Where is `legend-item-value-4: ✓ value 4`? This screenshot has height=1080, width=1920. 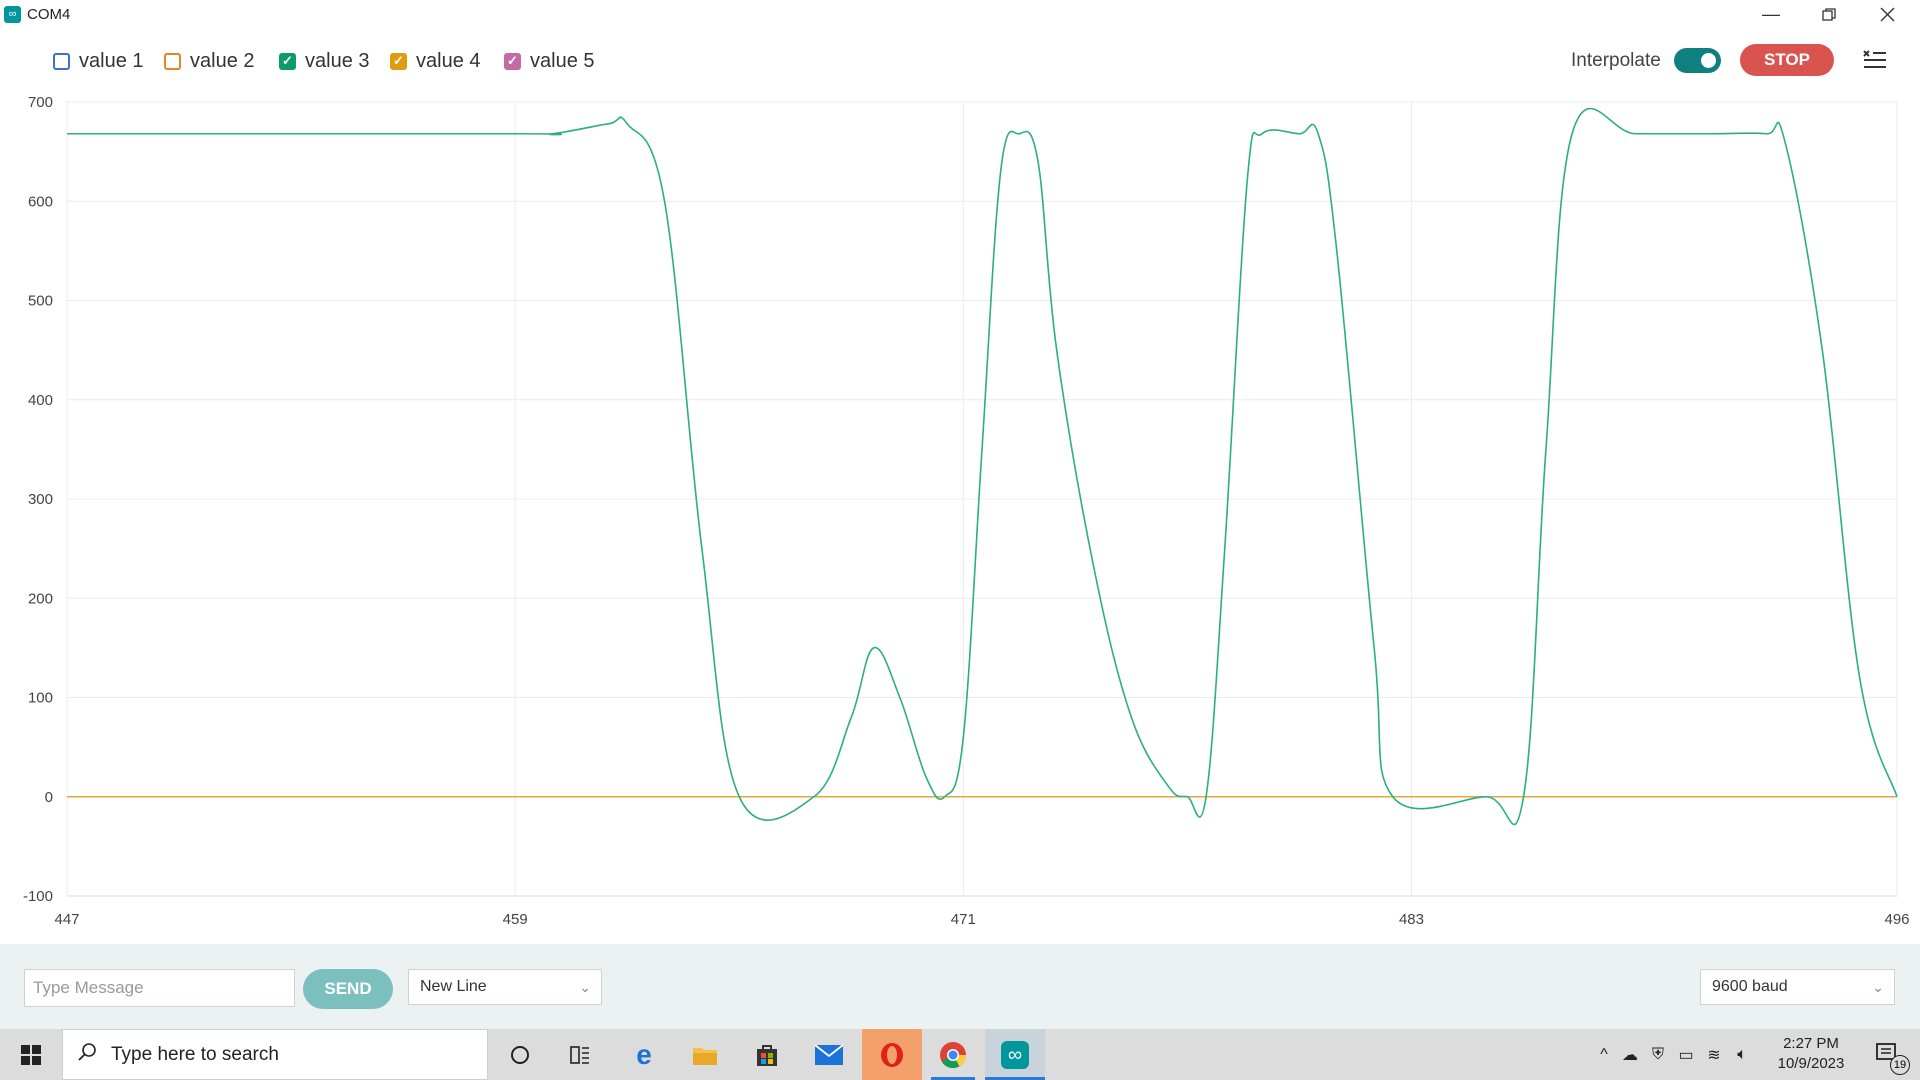
legend-item-value-4: ✓ value 4 is located at coordinates (435, 61).